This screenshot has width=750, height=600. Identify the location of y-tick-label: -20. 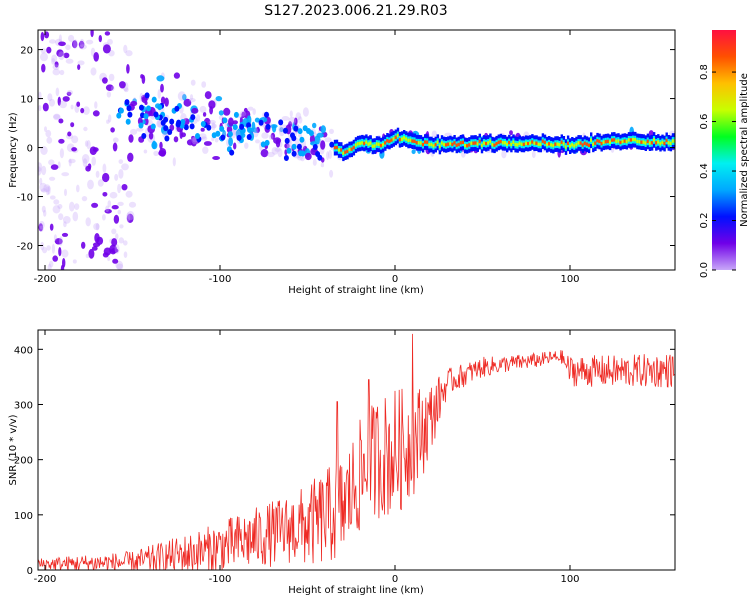
(25, 247).